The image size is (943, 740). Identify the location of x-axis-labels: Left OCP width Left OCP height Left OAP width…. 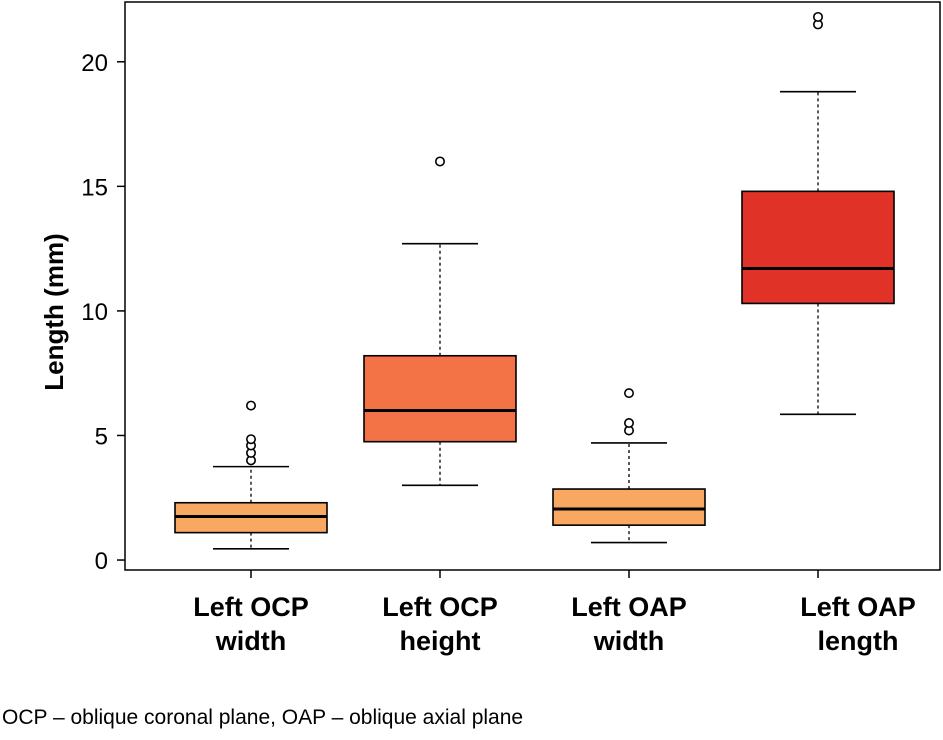
(554, 624).